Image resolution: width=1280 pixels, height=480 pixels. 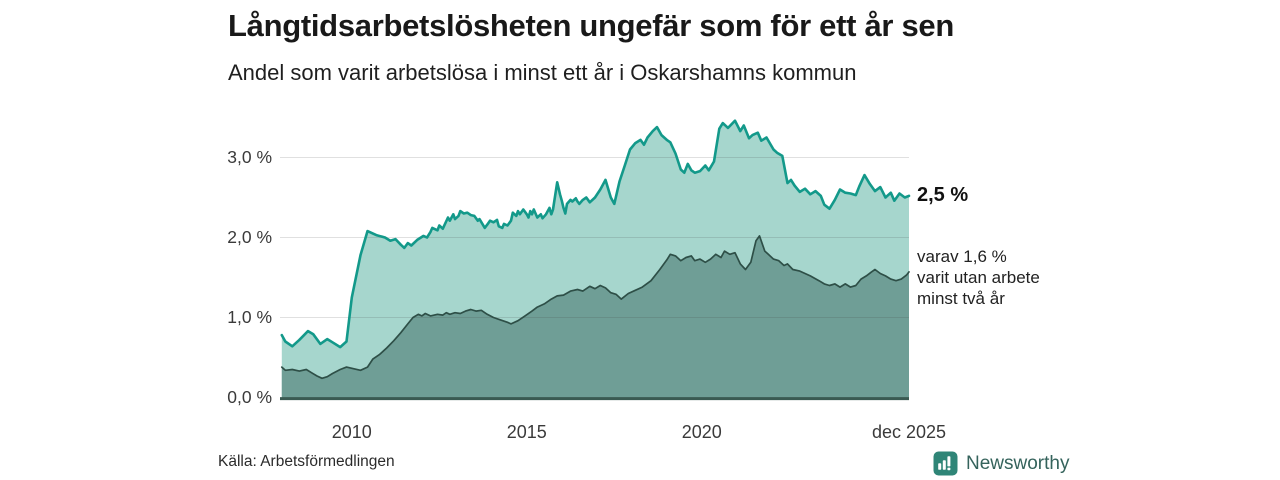 What do you see at coordinates (943, 194) in the screenshot?
I see `series-end-label-total: 2,5 %` at bounding box center [943, 194].